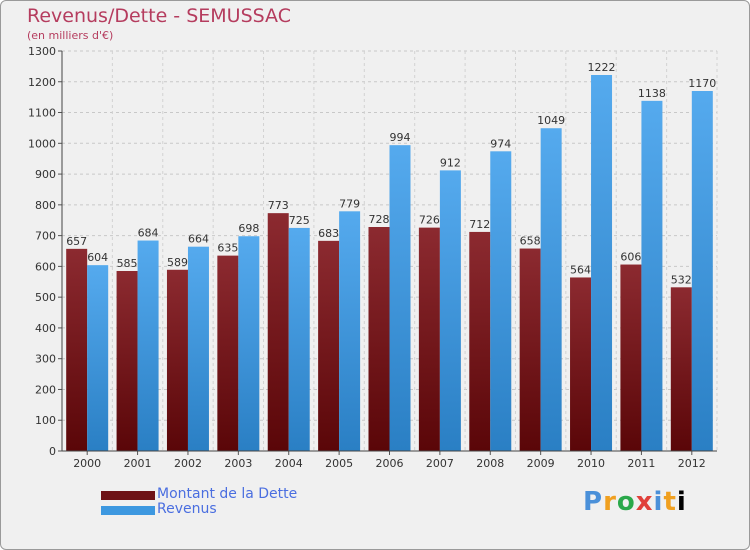 The image size is (750, 550). What do you see at coordinates (42, 113) in the screenshot?
I see `y-tick-label: 1100` at bounding box center [42, 113].